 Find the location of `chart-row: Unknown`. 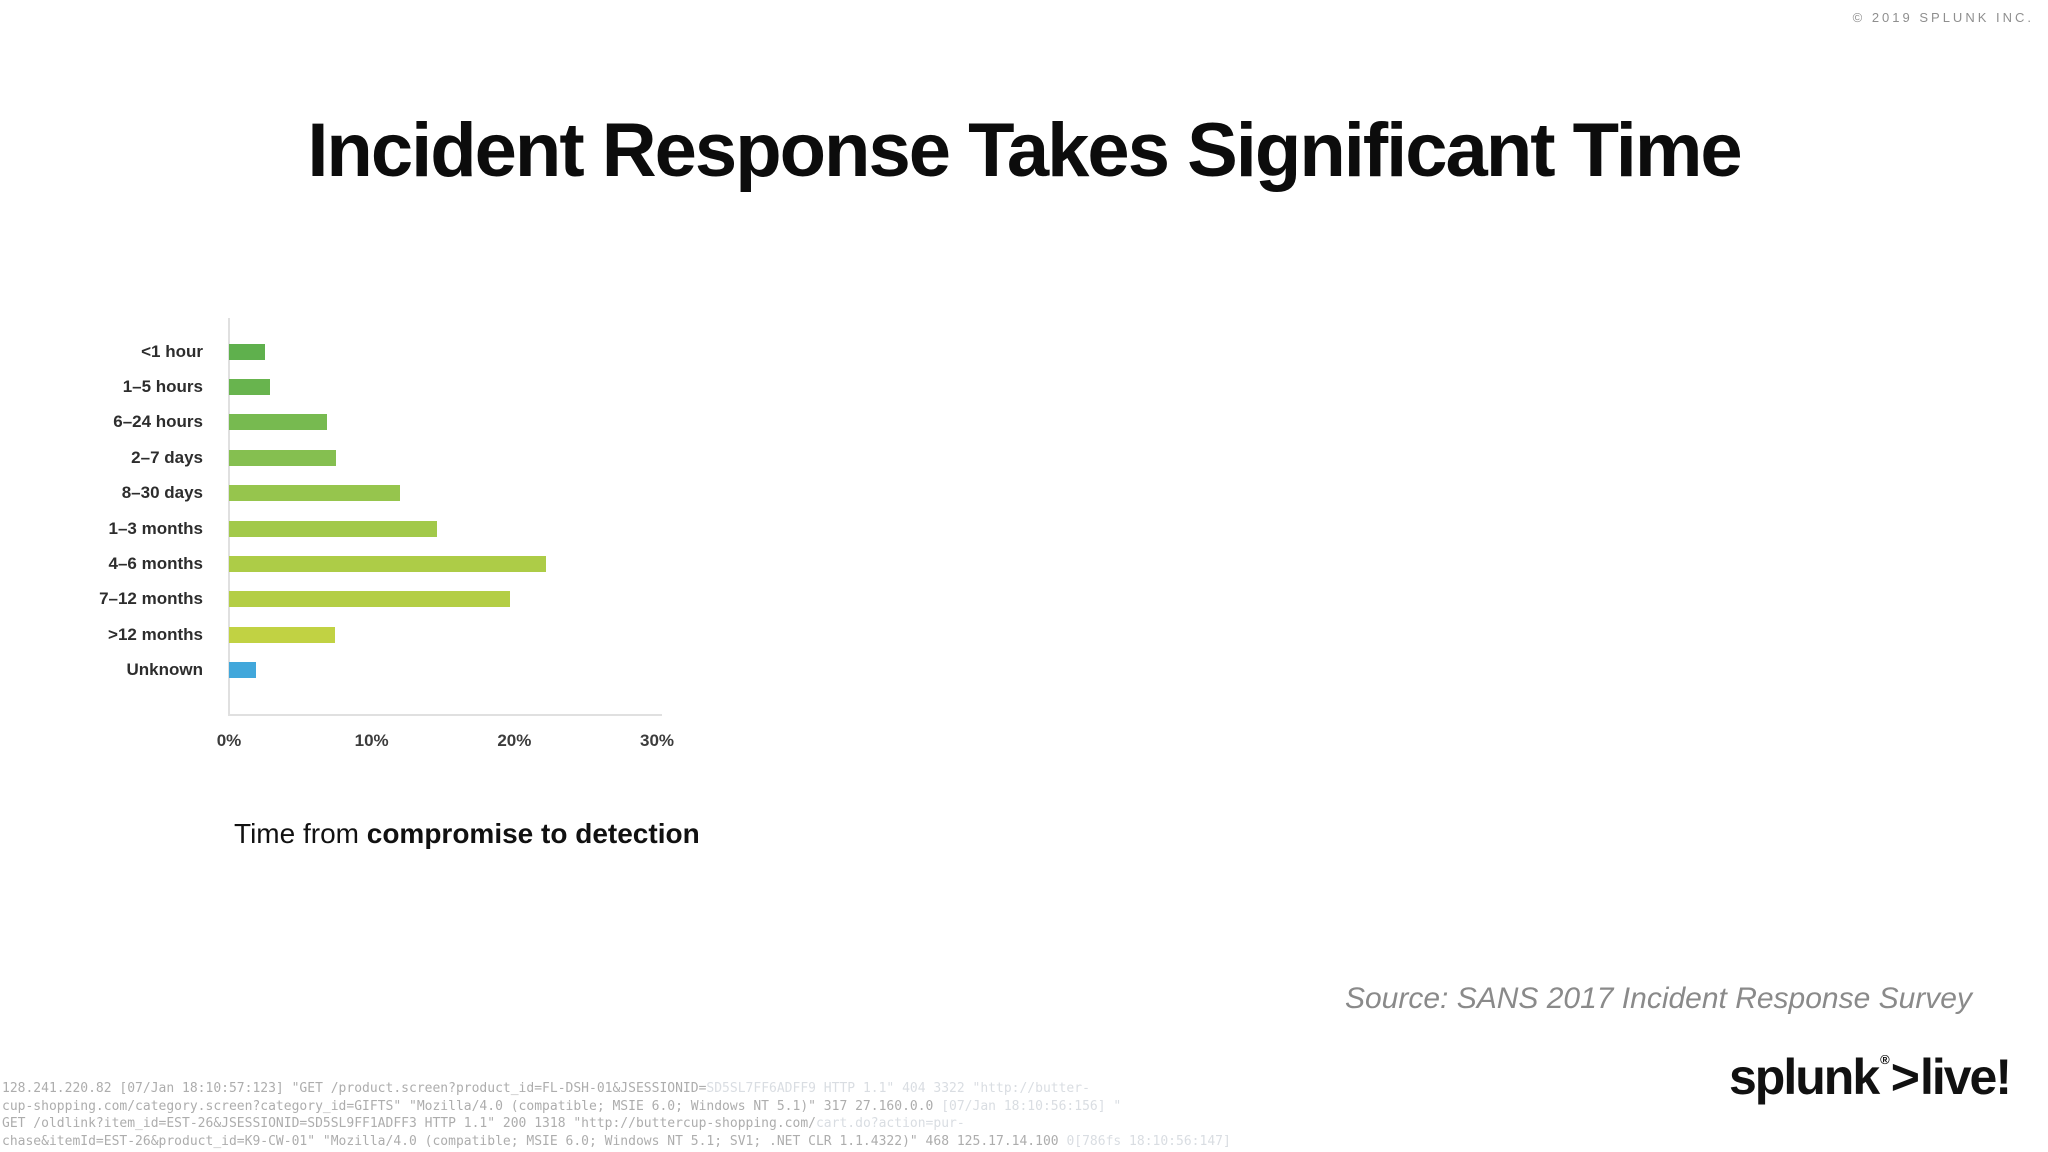

chart-row: Unknown is located at coordinates (273, 670).